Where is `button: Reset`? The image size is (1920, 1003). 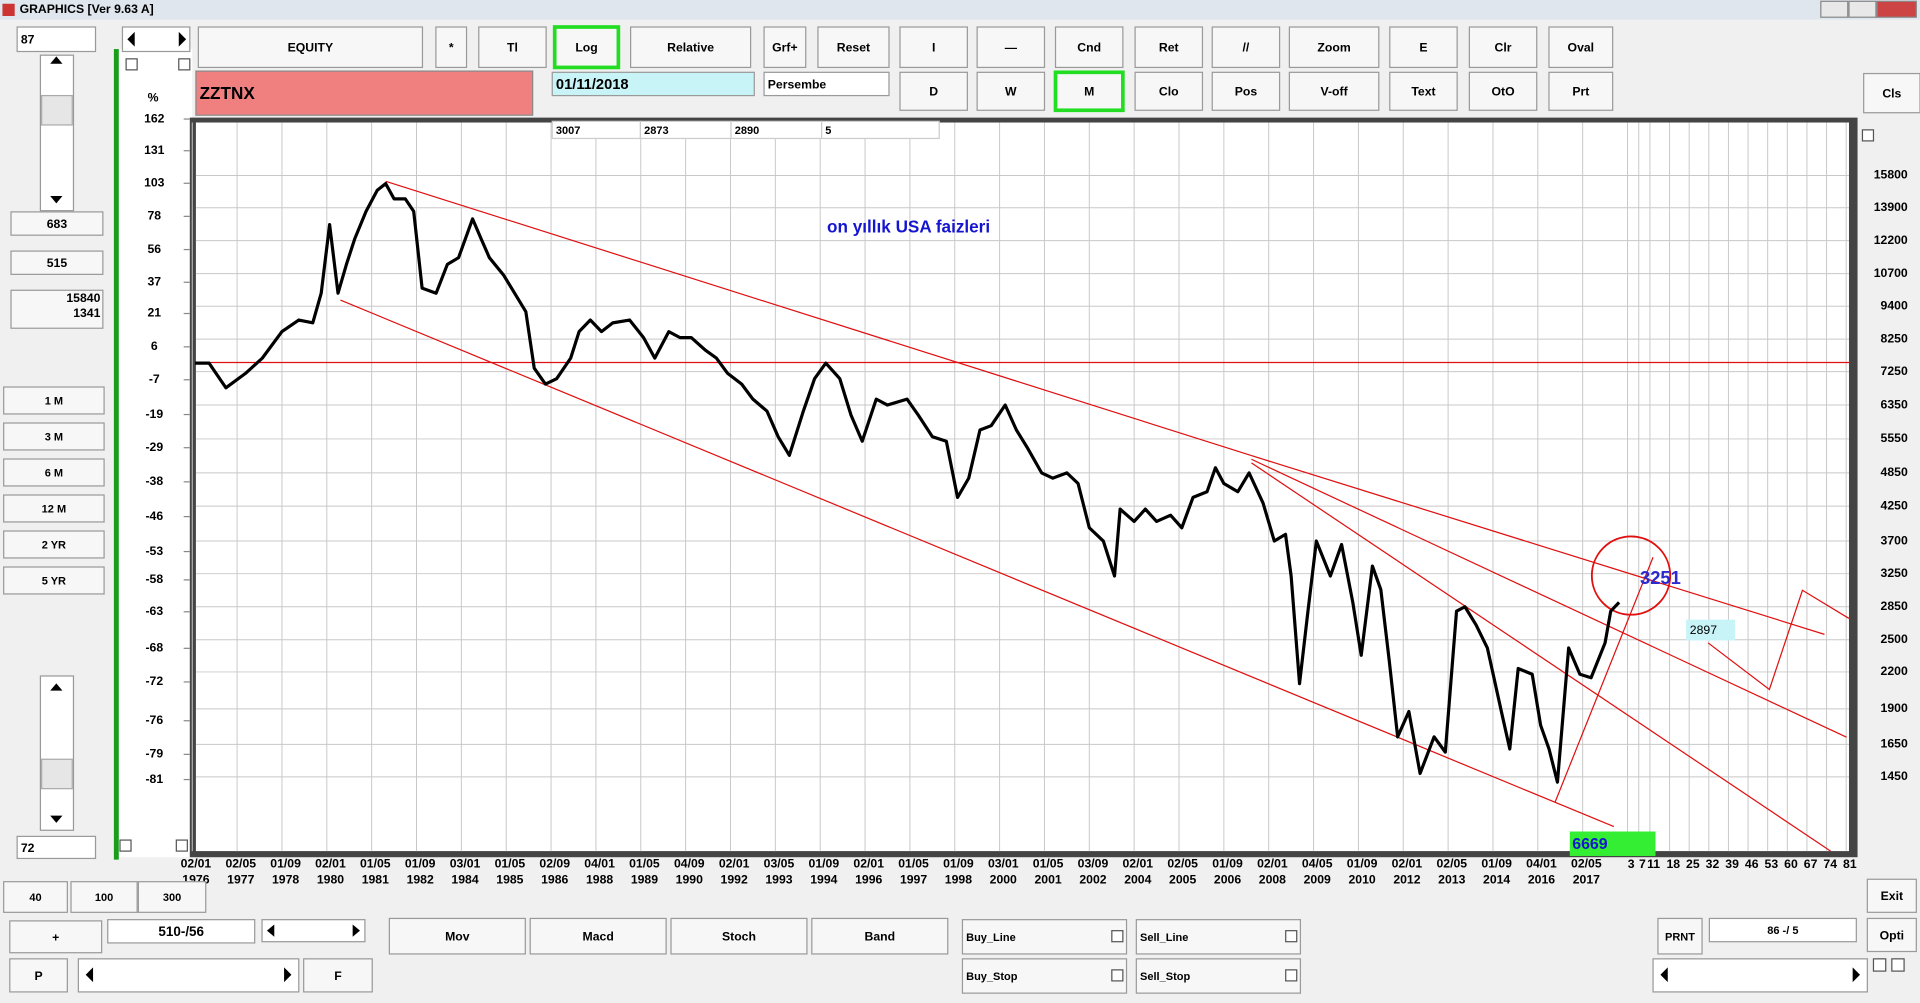
button: Reset is located at coordinates (853, 47).